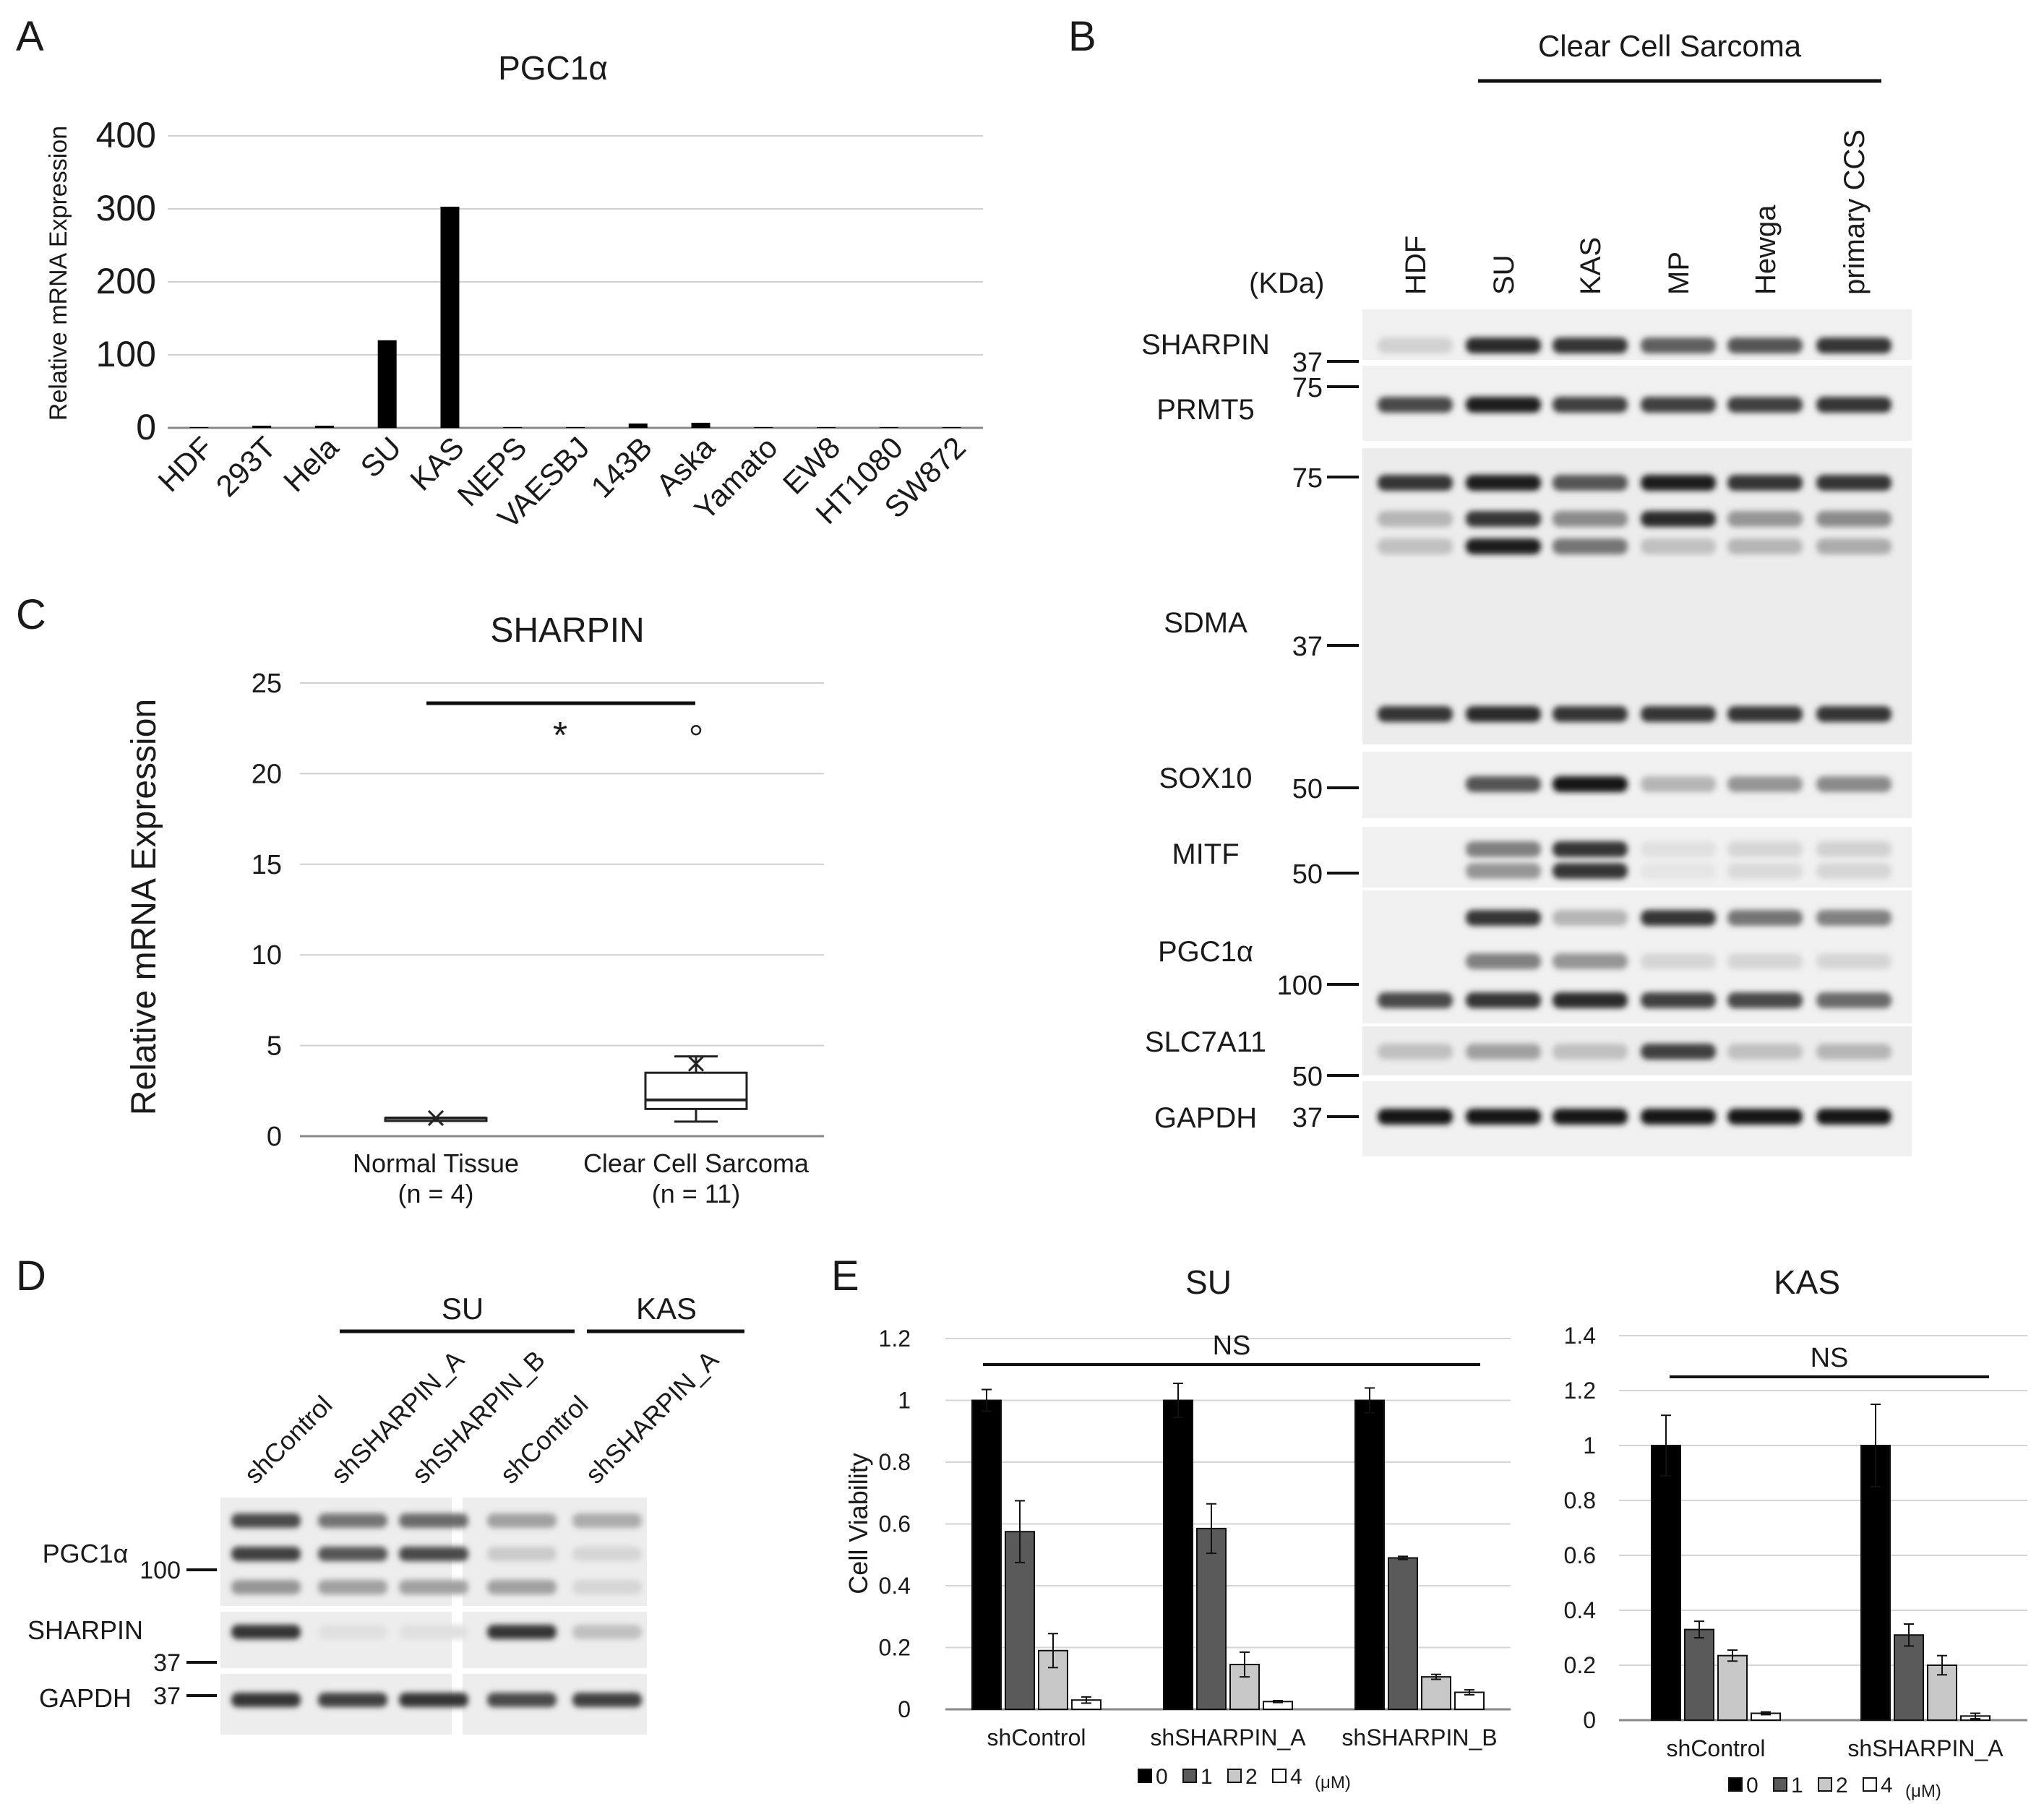 The width and height of the screenshot is (2044, 1817). Describe the element at coordinates (126, 281) in the screenshot. I see `panel-a-ytick-label: 200` at that location.